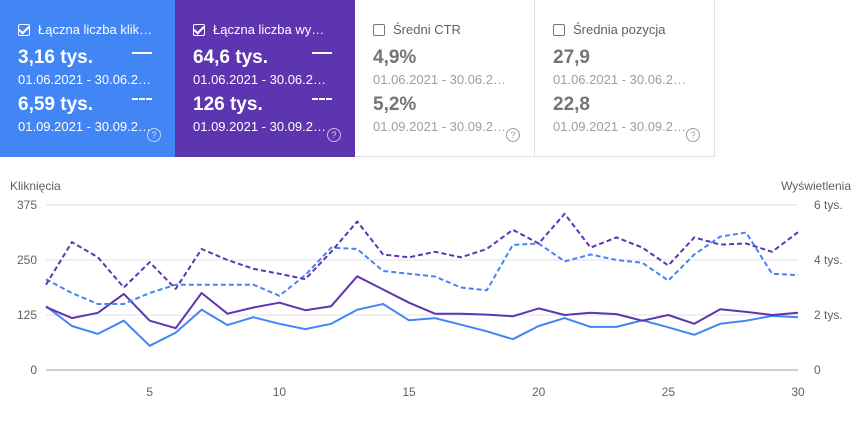 This screenshot has height=422, width=864. What do you see at coordinates (571, 104) in the screenshot?
I see `card-value-period-2: 22,8` at bounding box center [571, 104].